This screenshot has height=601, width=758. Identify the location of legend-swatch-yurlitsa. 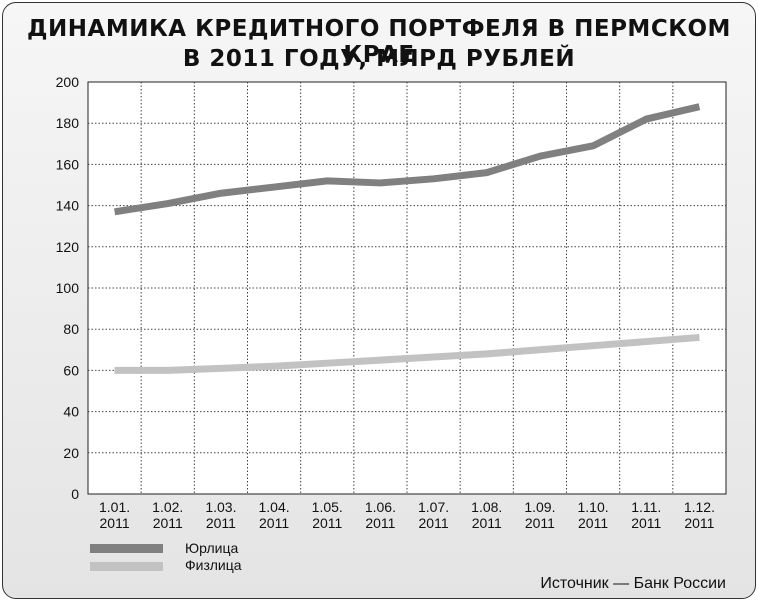
(126, 548).